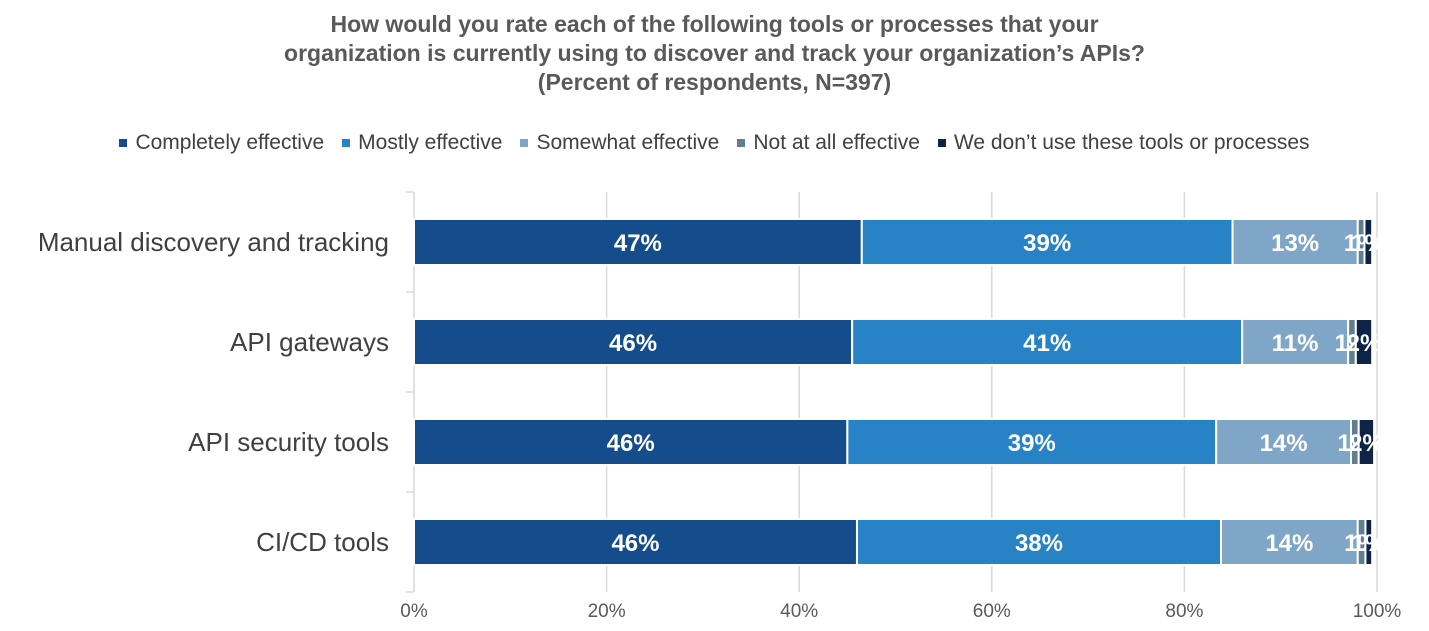  I want to click on bar-label-1-2: 39%, so click(1047, 243).